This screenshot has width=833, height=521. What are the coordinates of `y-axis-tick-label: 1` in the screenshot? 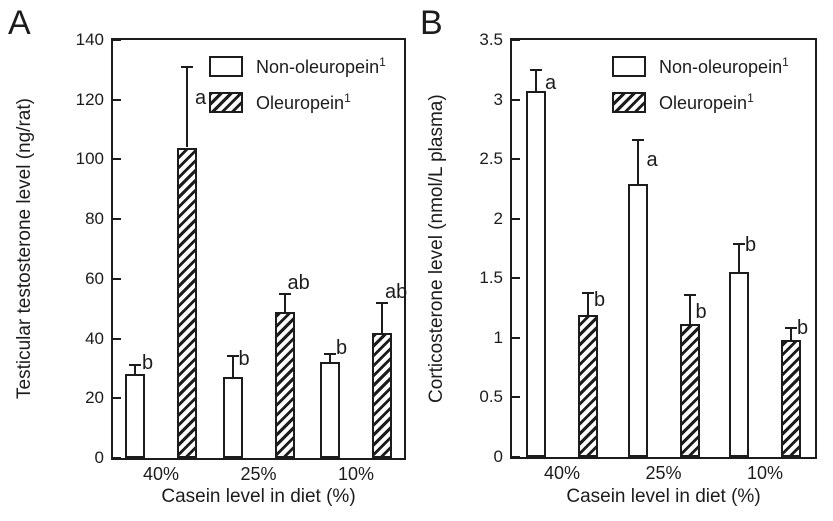 It's located at (498, 337).